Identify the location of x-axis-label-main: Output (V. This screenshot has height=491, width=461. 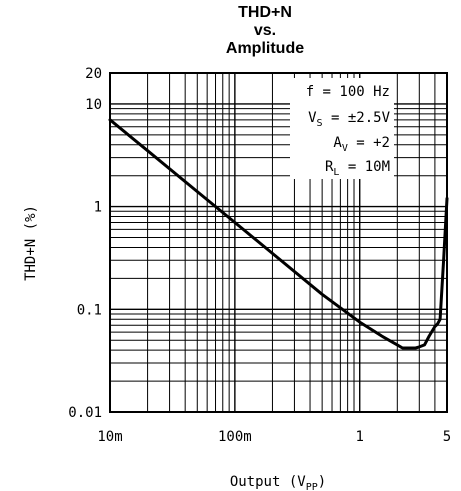
(268, 482).